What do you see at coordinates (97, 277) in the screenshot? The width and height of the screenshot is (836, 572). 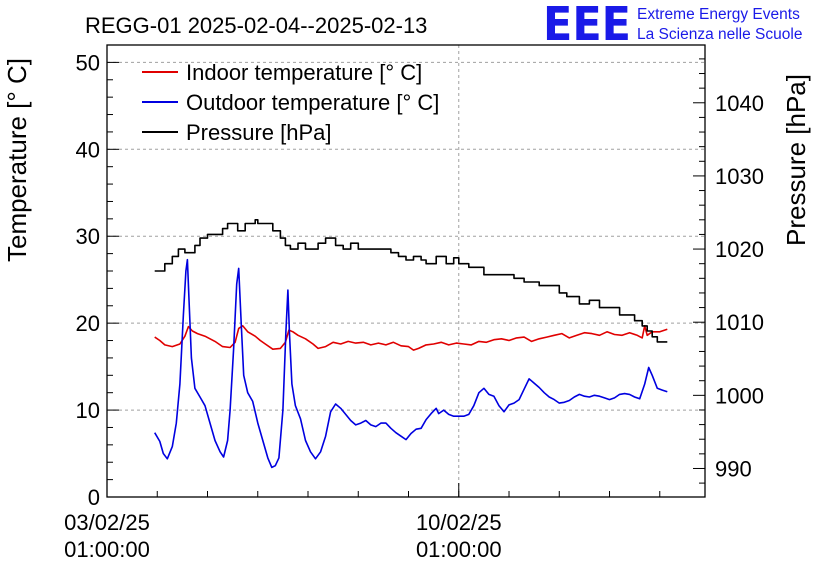 I see `left-axis: 0 10 20 30 40 50` at bounding box center [97, 277].